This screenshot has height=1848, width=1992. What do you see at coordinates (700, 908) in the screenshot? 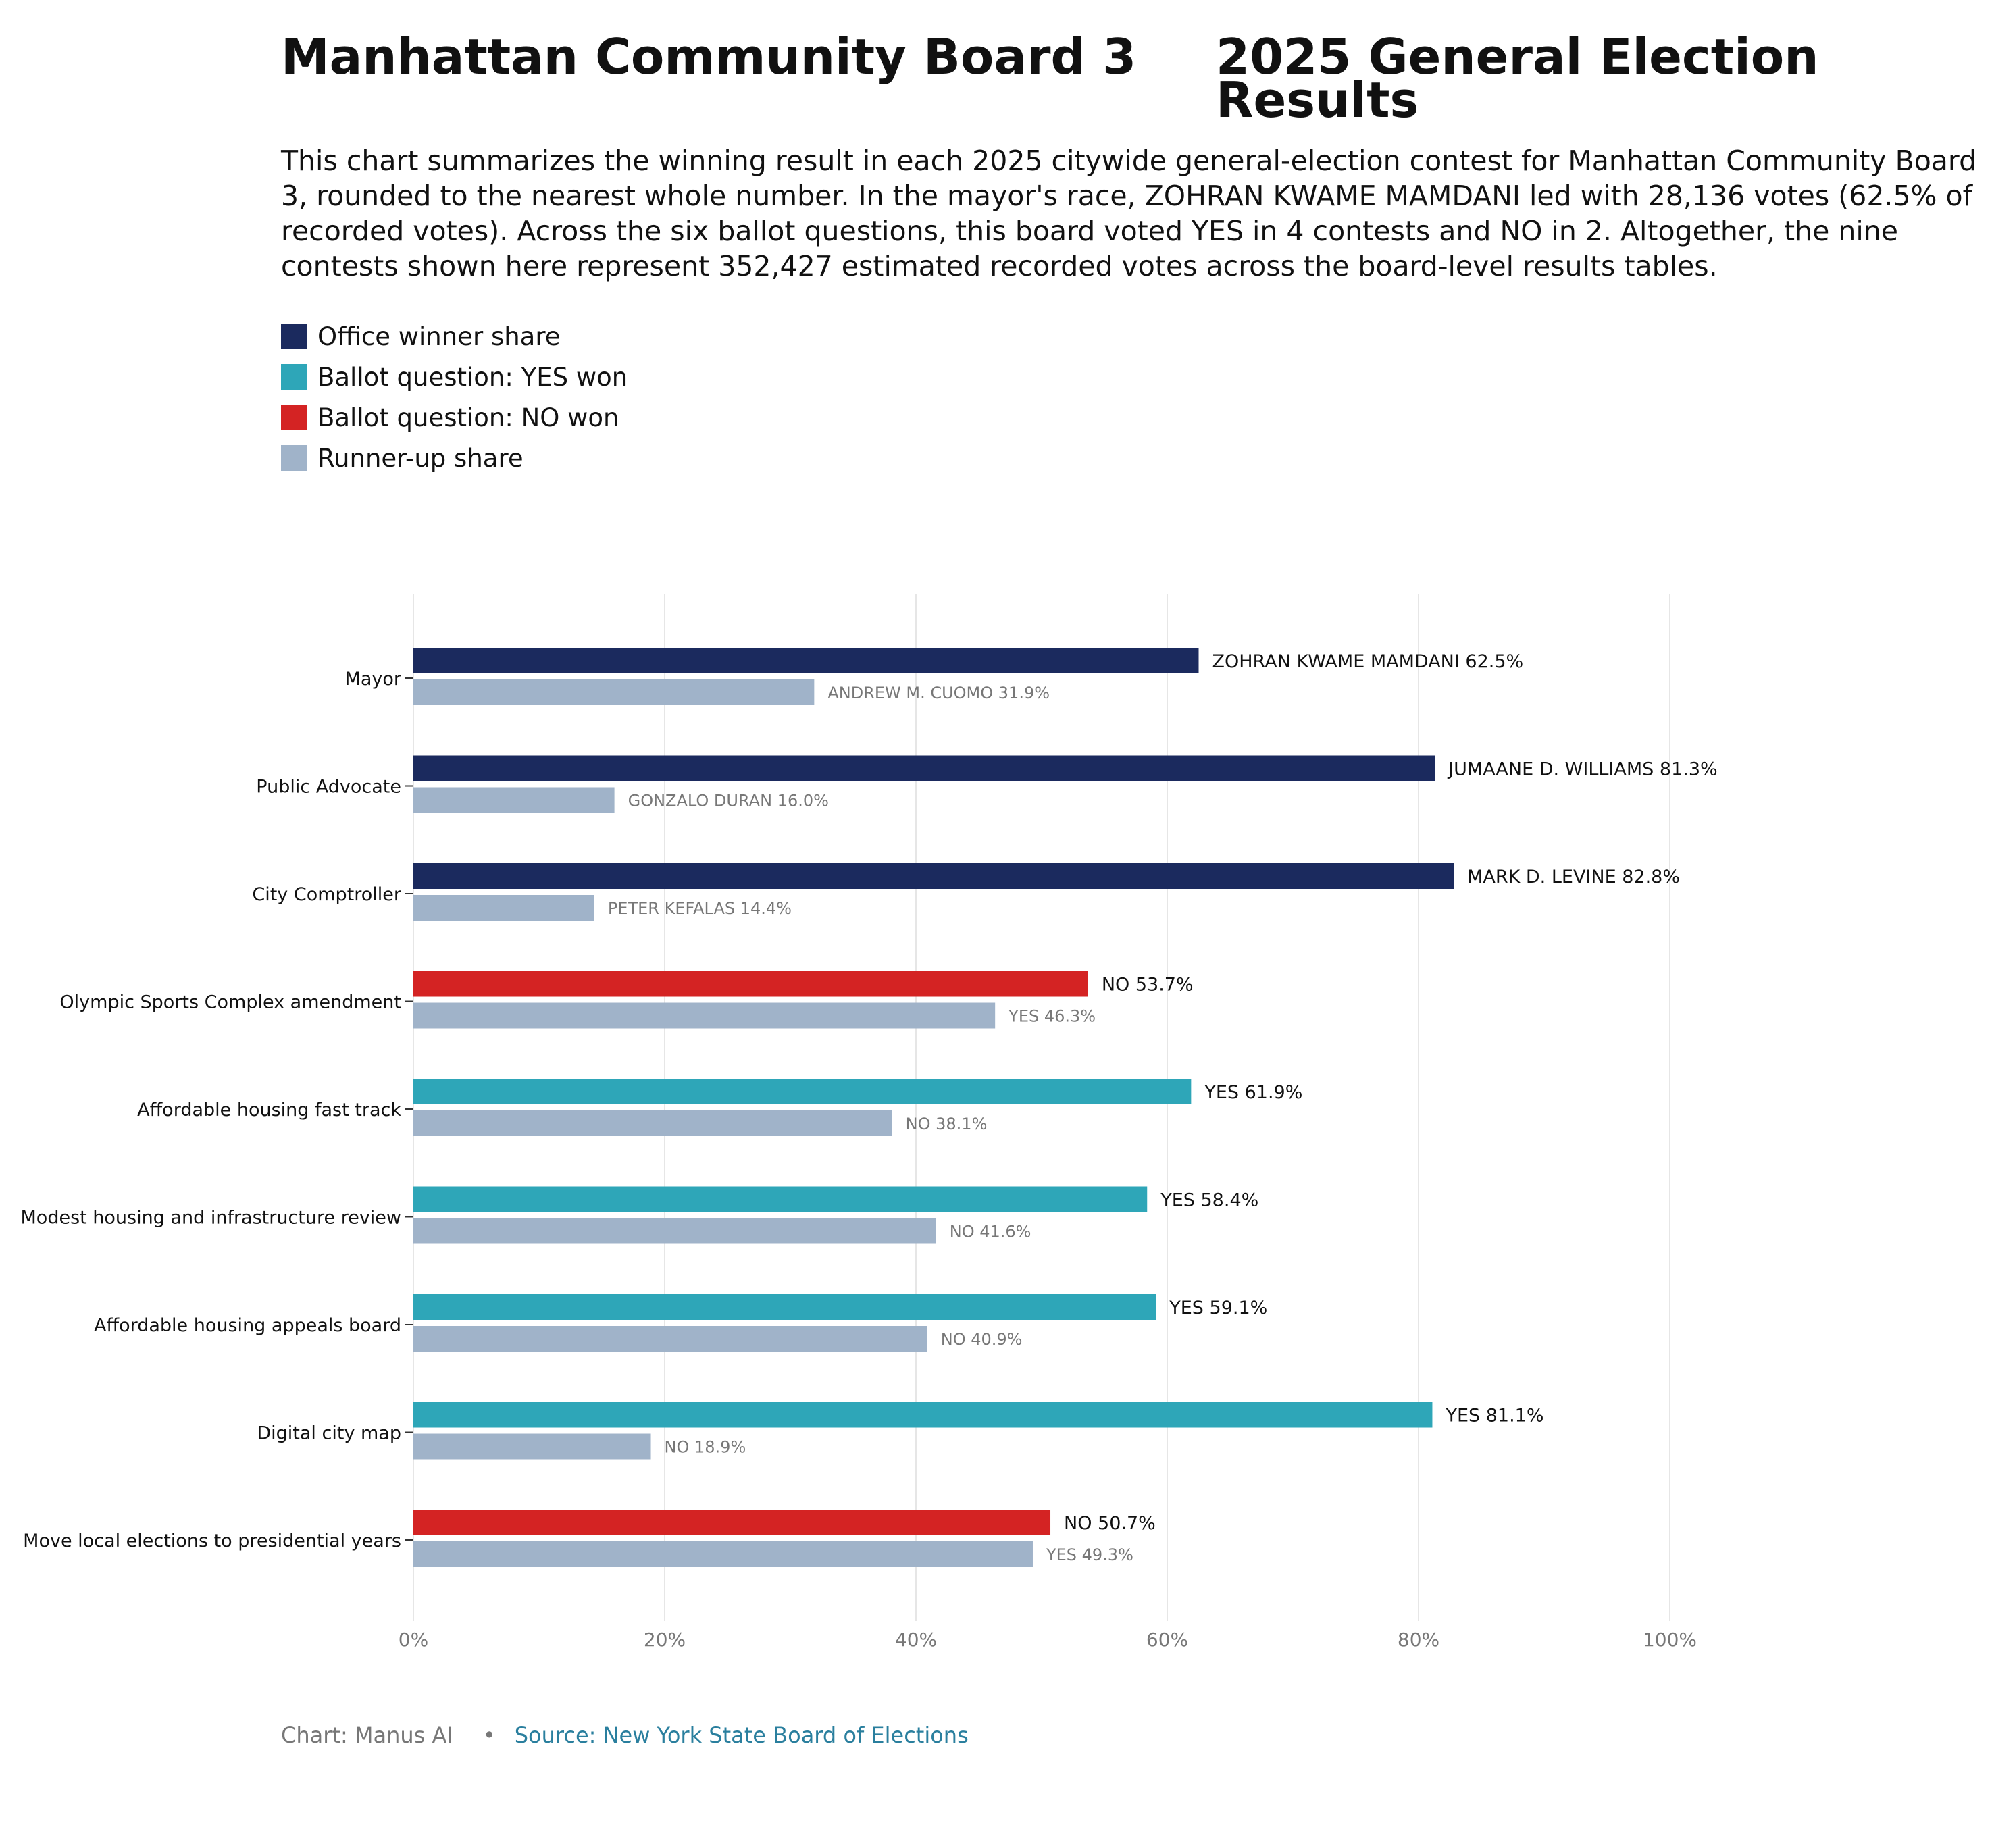
I see `runner-up-data-label: PETER KEFALAS 14.4%` at bounding box center [700, 908].